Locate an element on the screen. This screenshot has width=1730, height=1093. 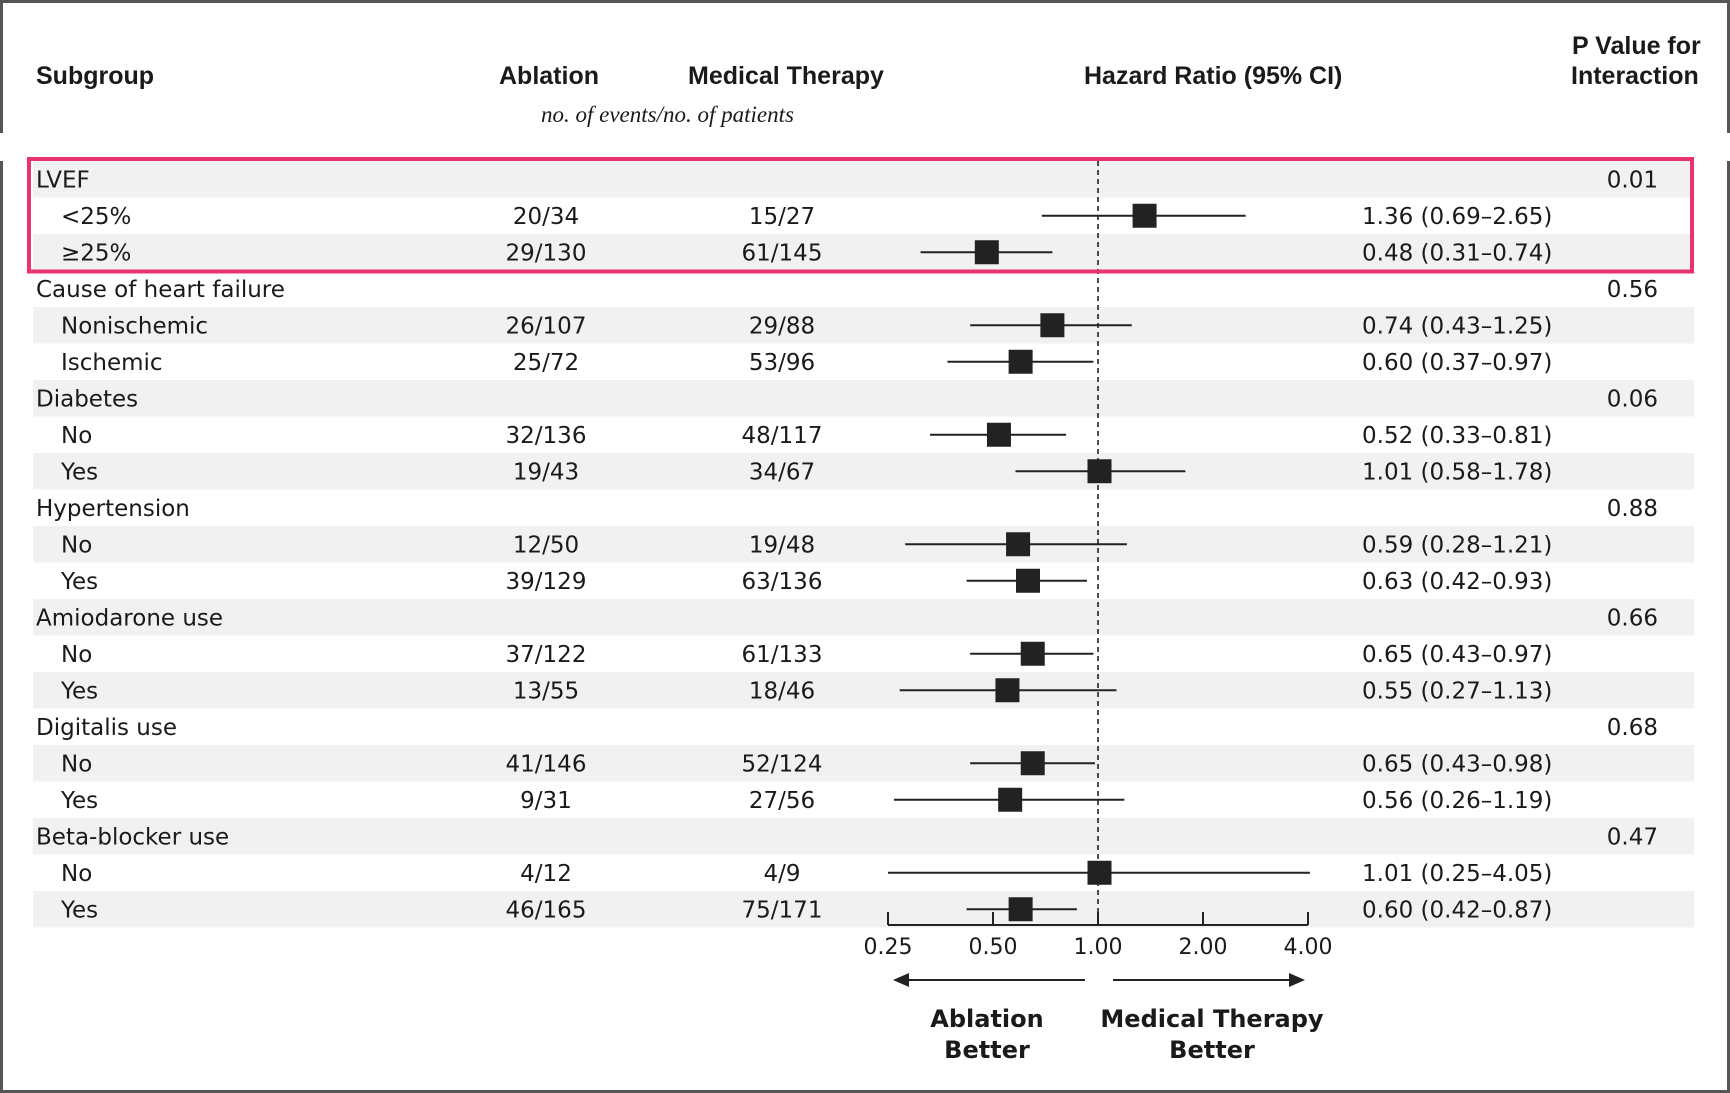
group-label: LVEF is located at coordinates (63, 180).